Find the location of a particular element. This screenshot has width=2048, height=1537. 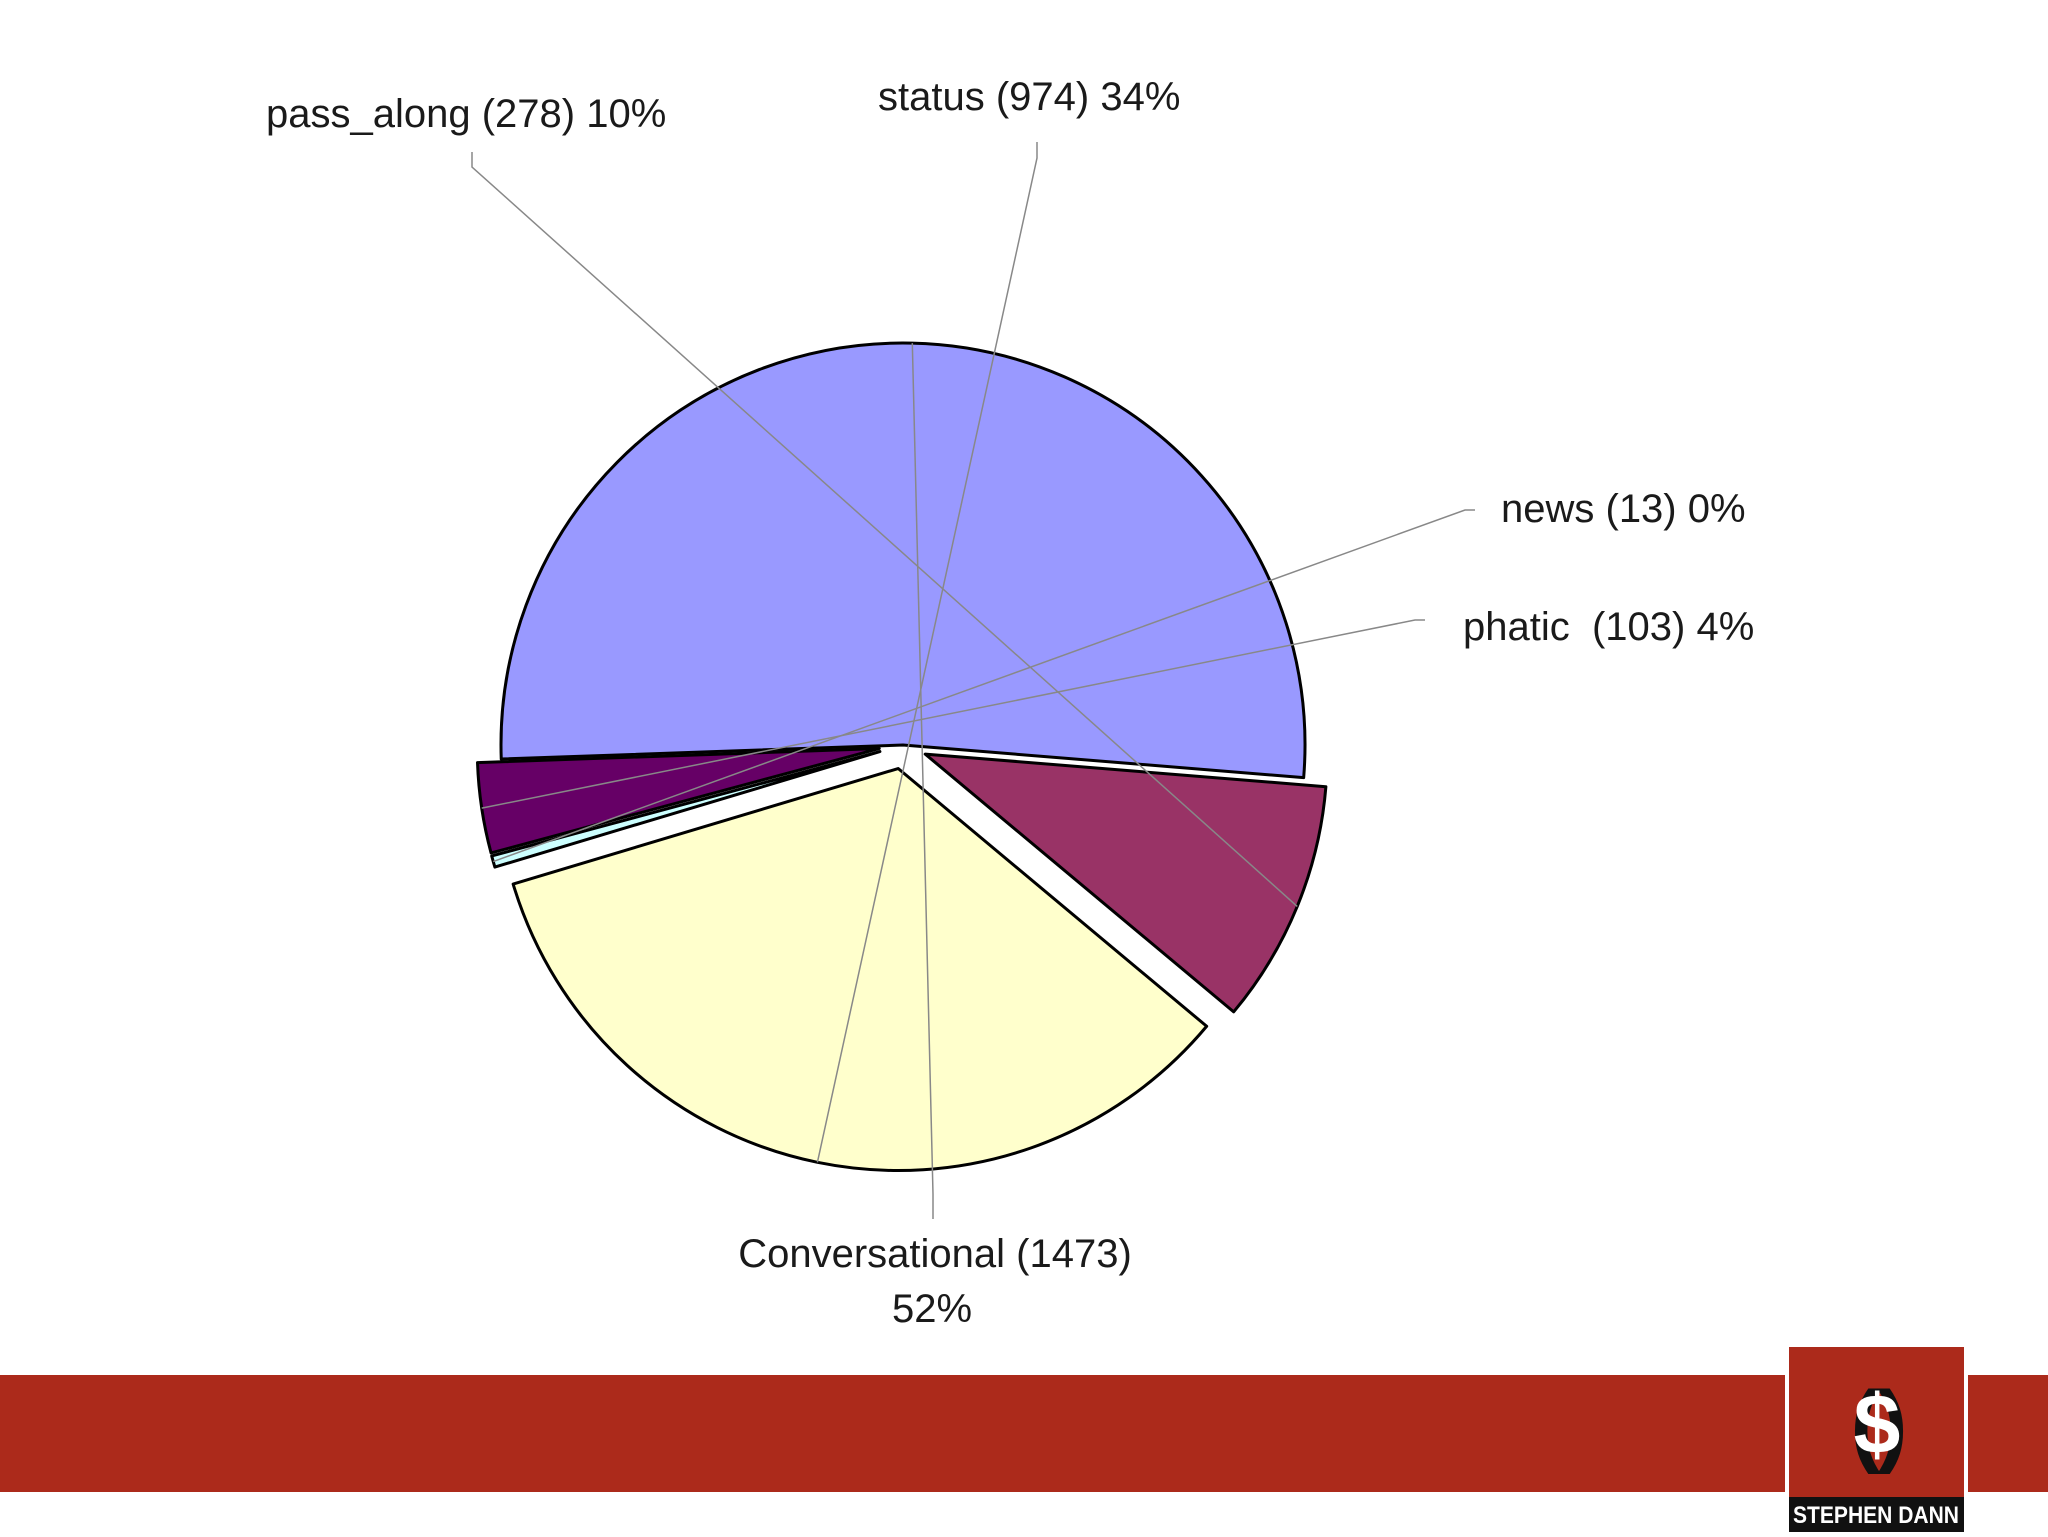

stephen-dann-logo: () $ STEPHEN DANN is located at coordinates (1876, 1439).